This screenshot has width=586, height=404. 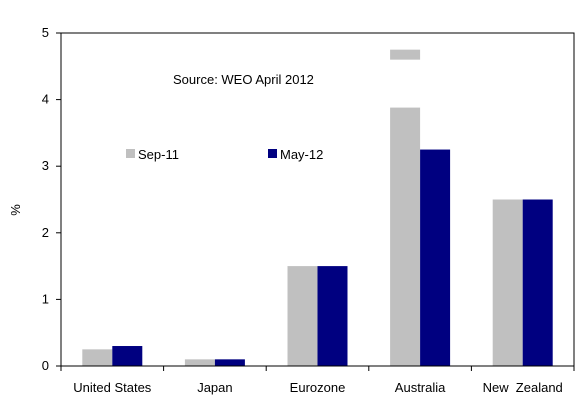 I want to click on y-tick-label: 0, so click(x=45, y=365).